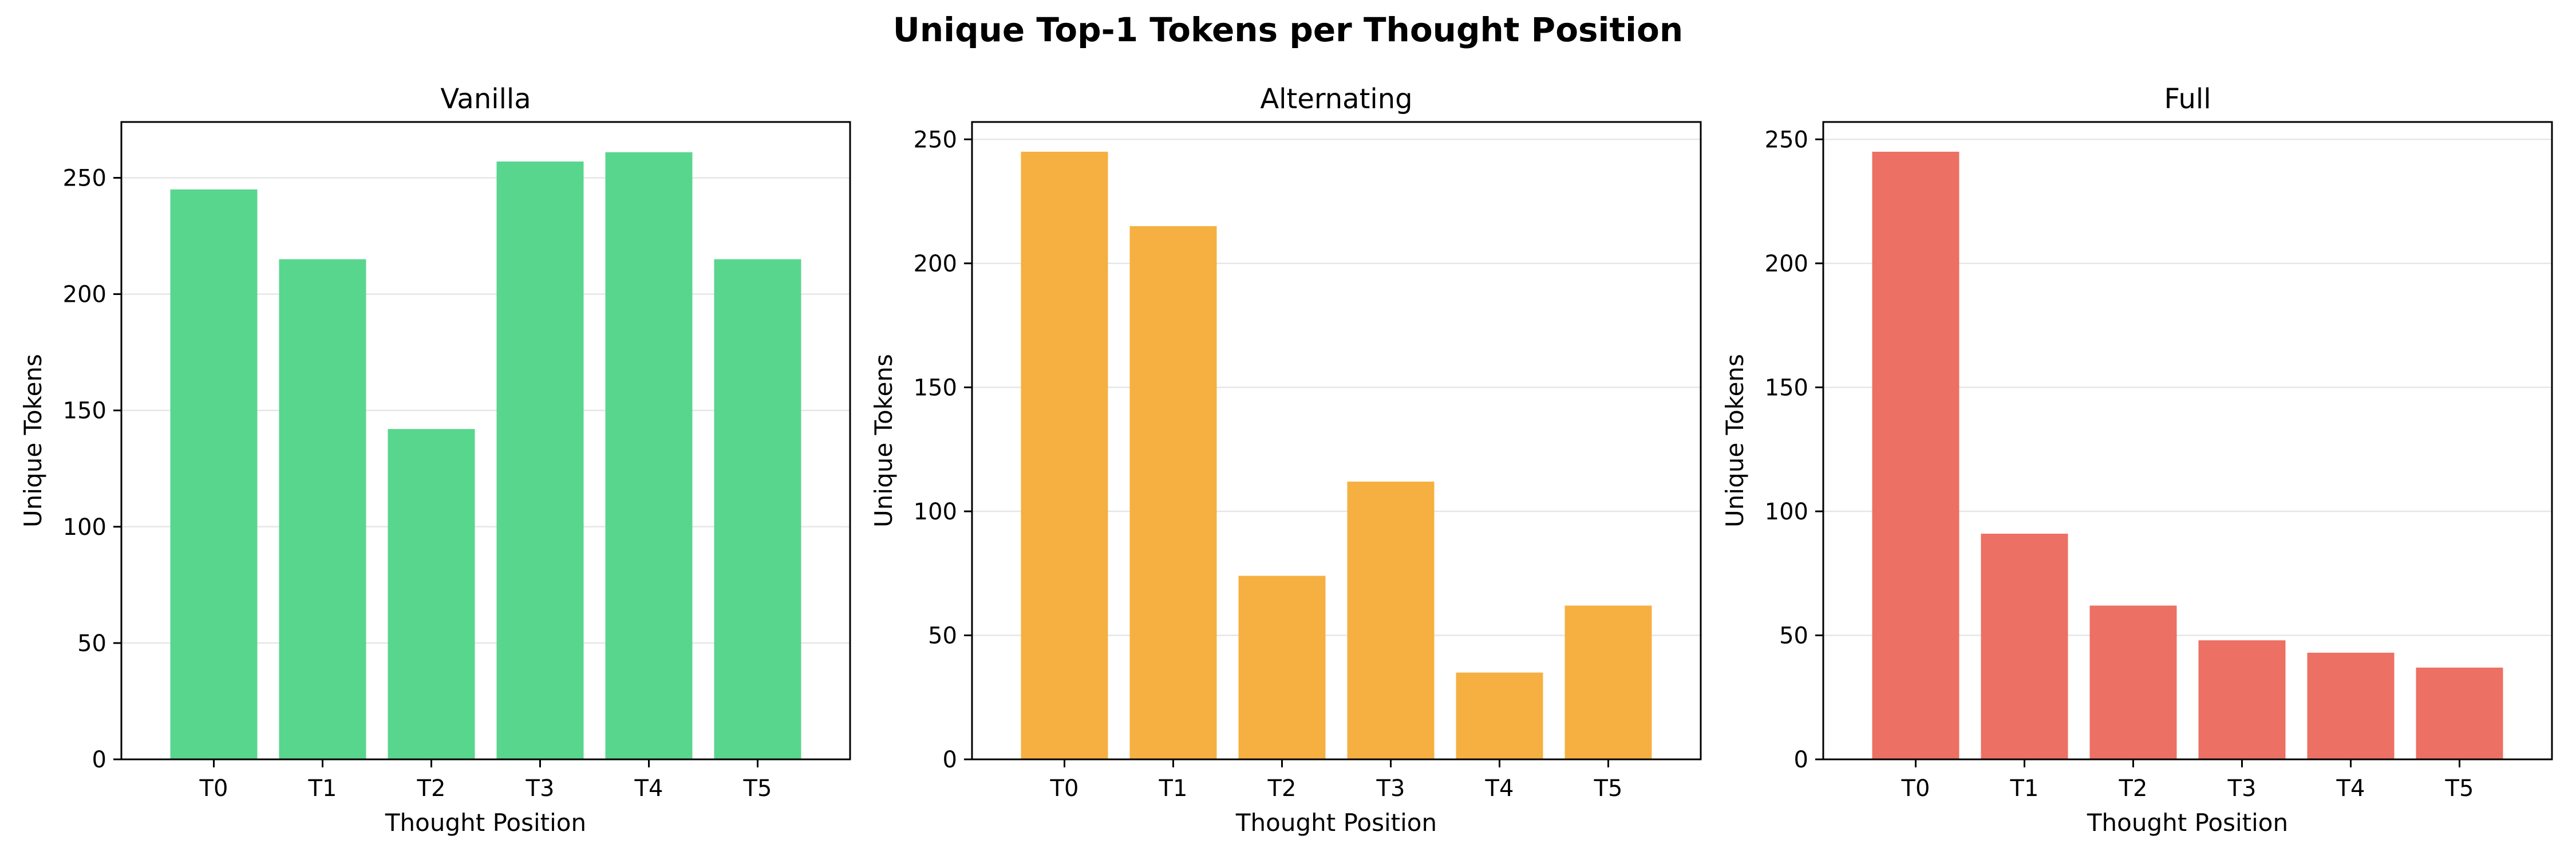 The image size is (2576, 859). What do you see at coordinates (2187, 99) in the screenshot?
I see `panel-title: Full` at bounding box center [2187, 99].